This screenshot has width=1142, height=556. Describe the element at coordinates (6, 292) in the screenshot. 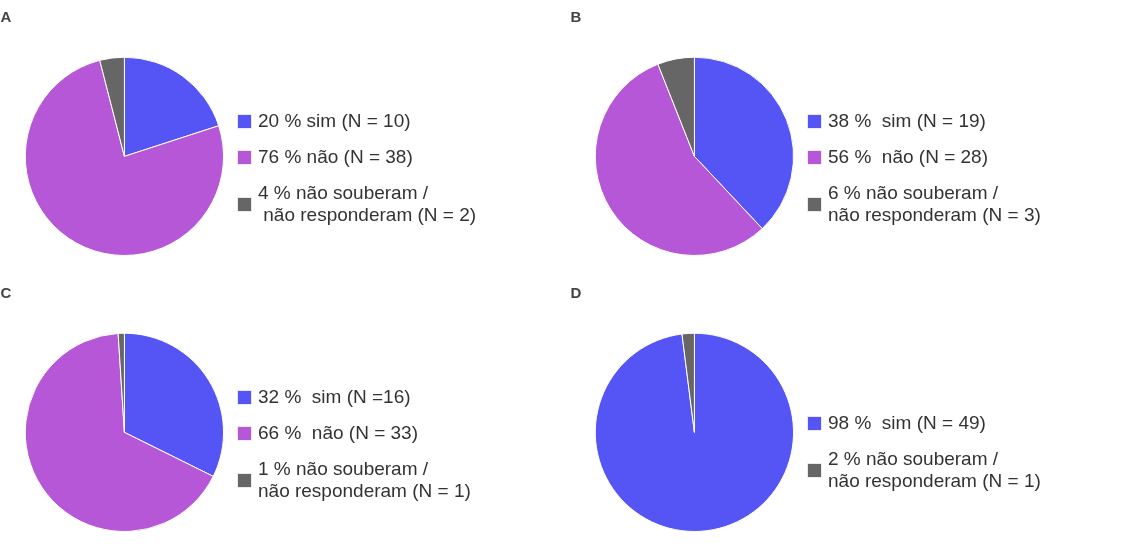

I see `chart-title: C` at that location.